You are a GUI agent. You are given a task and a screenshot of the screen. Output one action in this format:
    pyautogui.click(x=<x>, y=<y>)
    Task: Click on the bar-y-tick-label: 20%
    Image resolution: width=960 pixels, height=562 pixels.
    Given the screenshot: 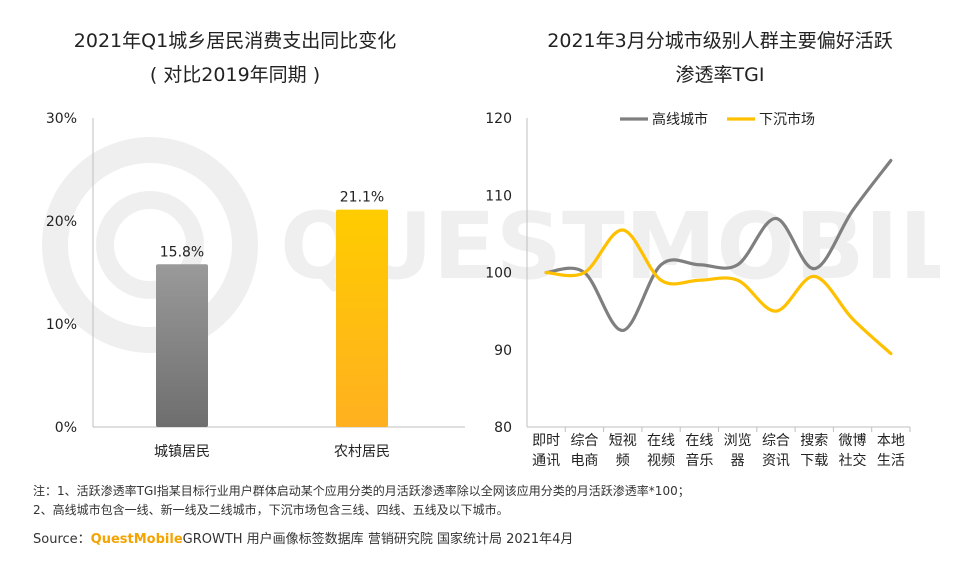 What is the action you would take?
    pyautogui.click(x=61, y=222)
    